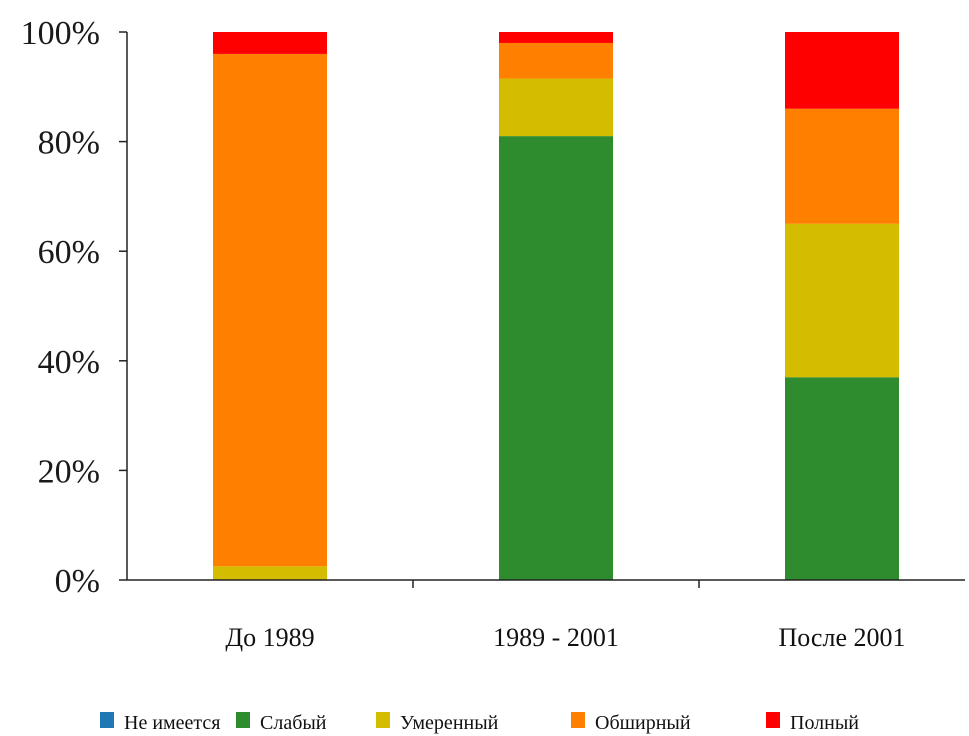 This screenshot has width=969, height=736. Describe the element at coordinates (69, 143) in the screenshot. I see `y-tick-label: 80%` at that location.